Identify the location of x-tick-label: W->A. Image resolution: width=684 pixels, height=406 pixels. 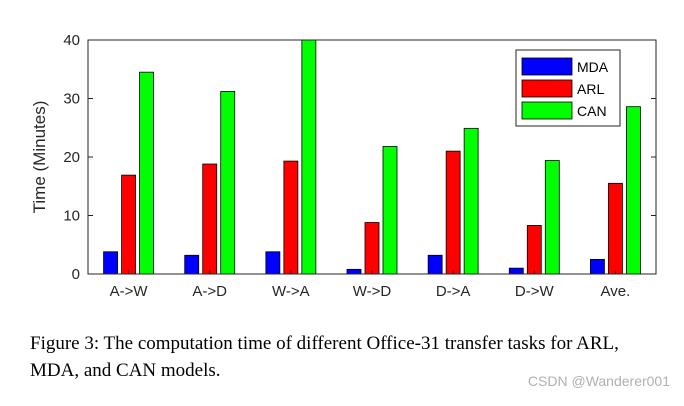
(291, 291).